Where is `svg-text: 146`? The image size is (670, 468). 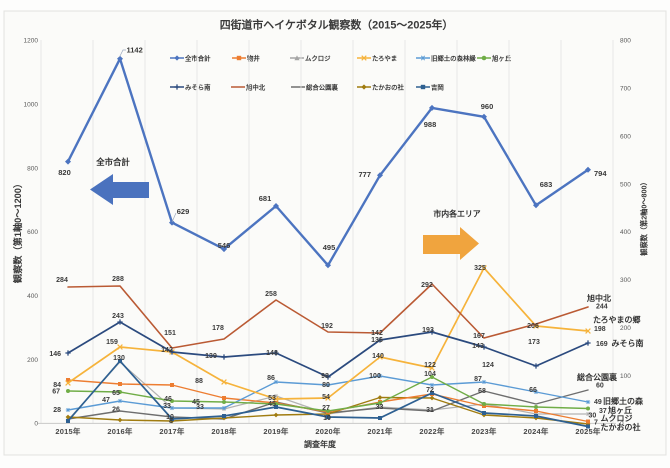 svg-text: 146 is located at coordinates (55, 354).